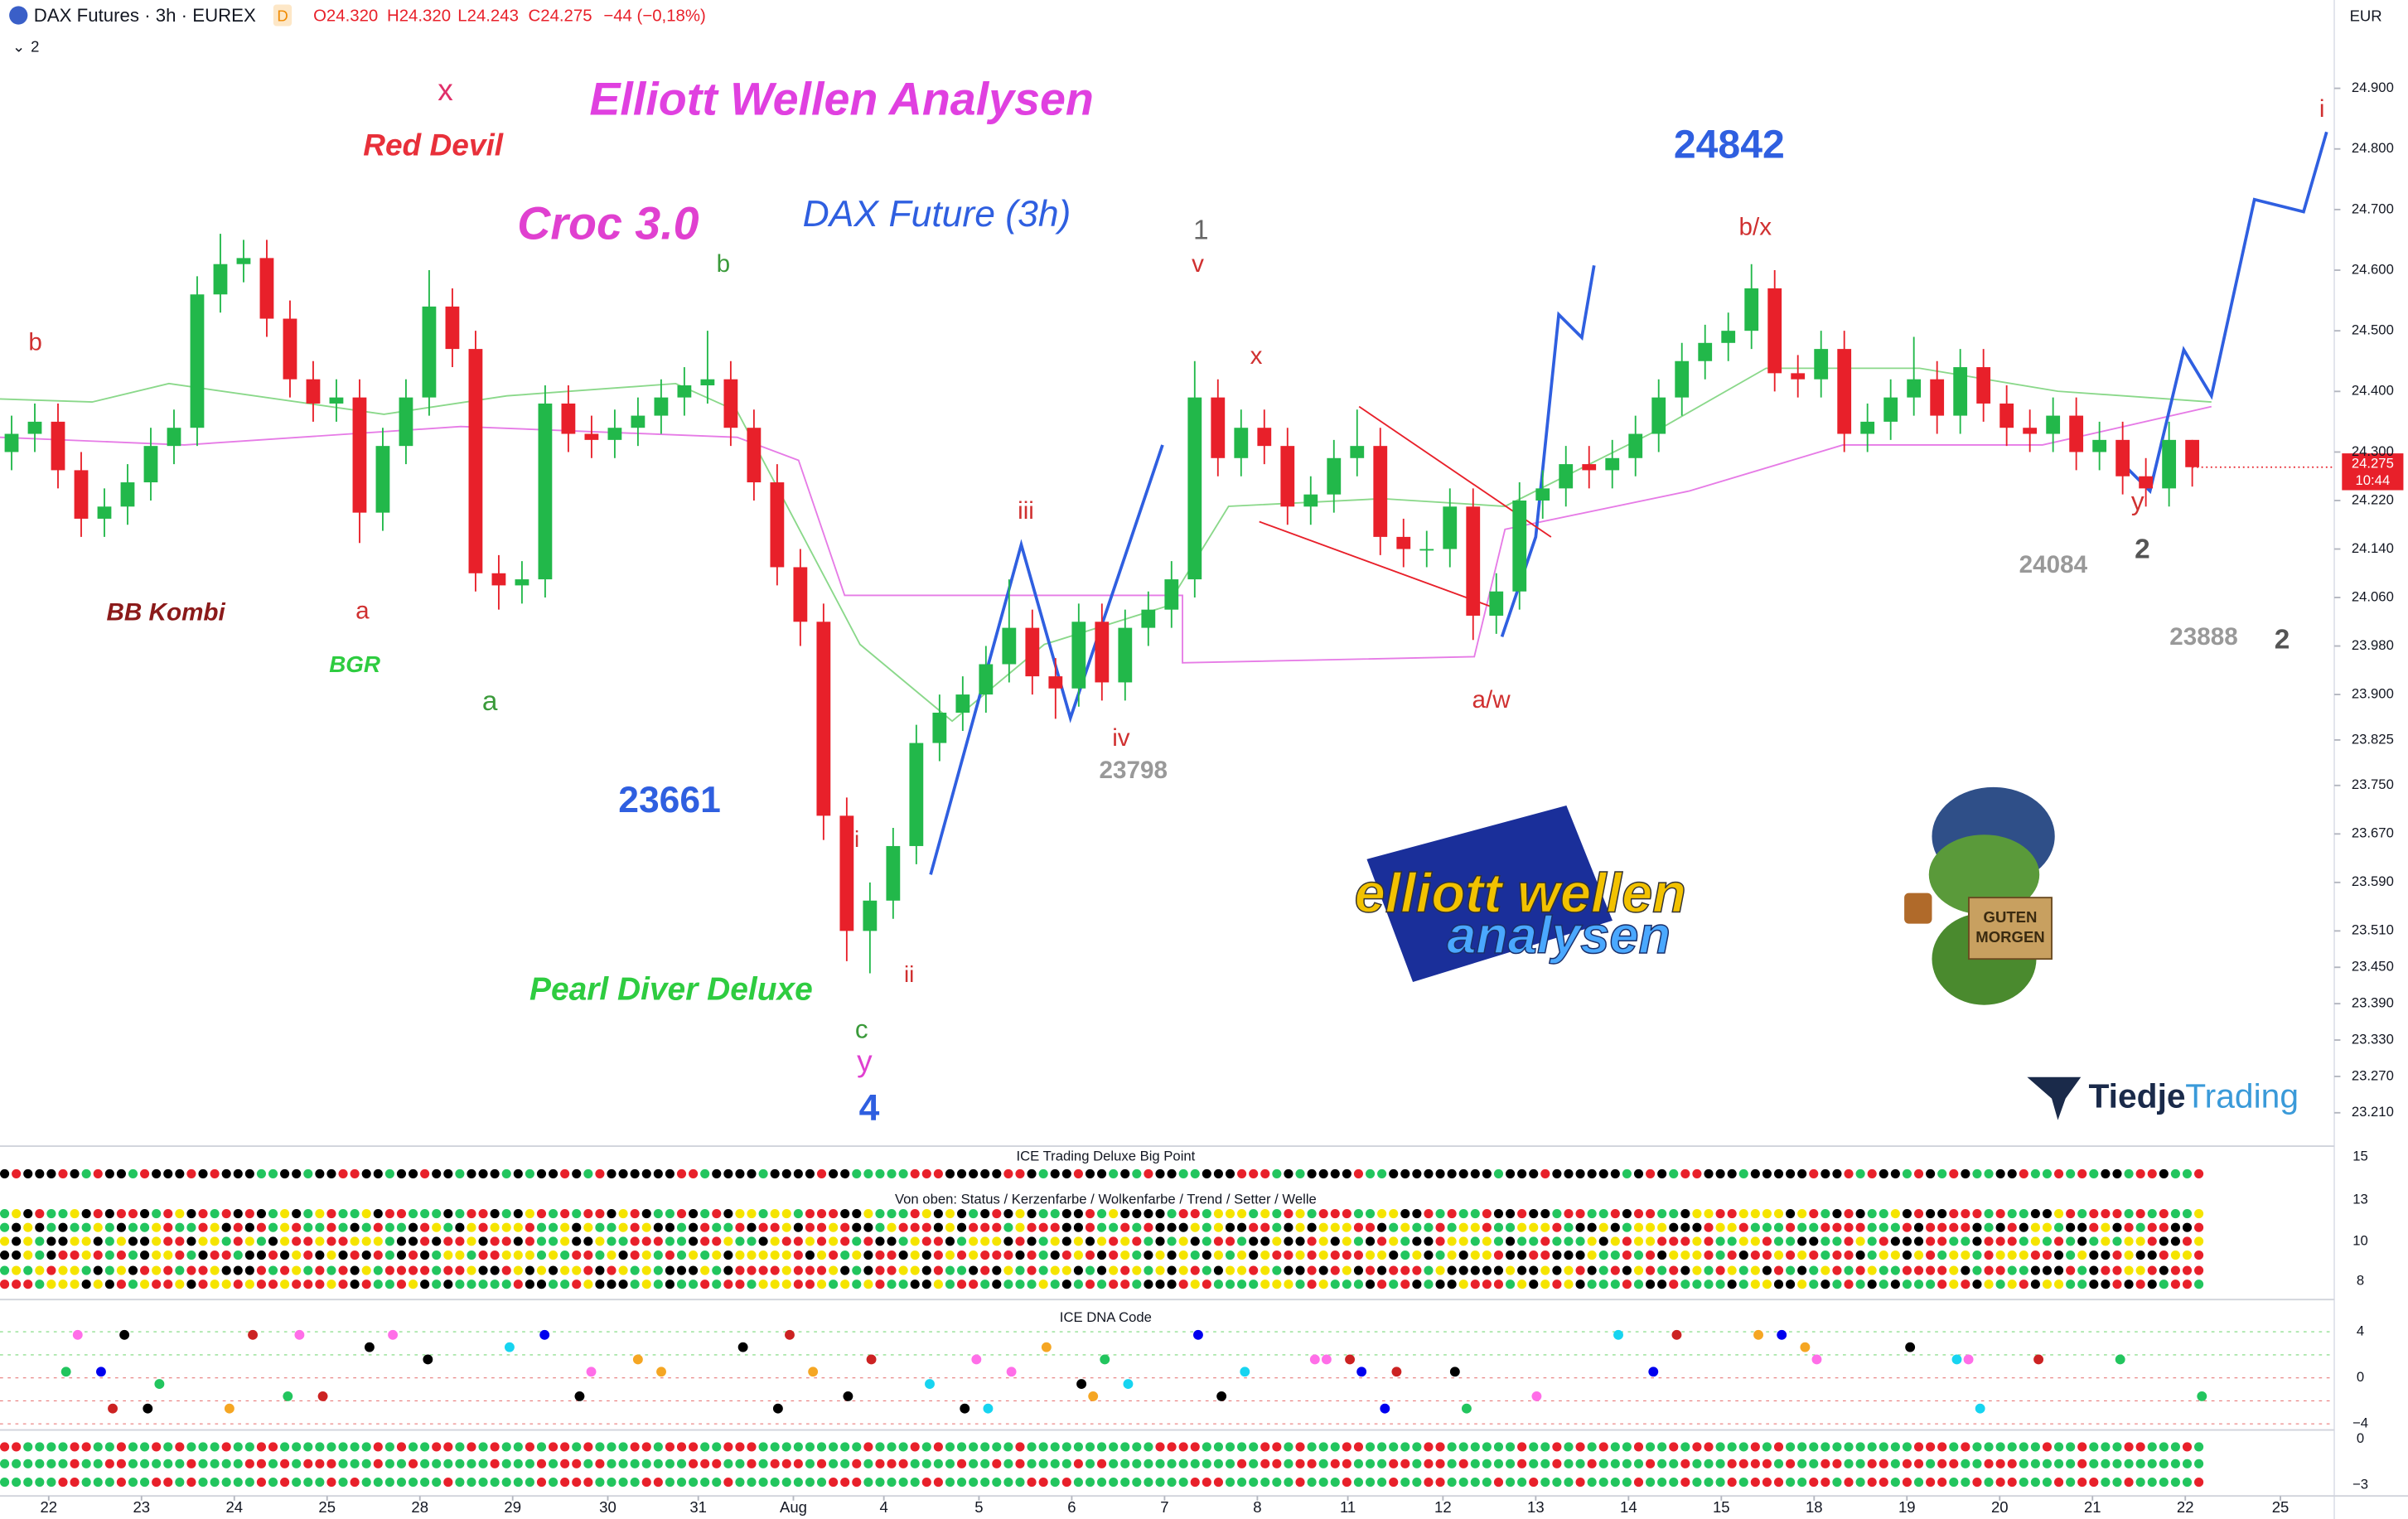 This screenshot has height=1519, width=2408. Describe the element at coordinates (1121, 738) in the screenshot. I see `wave-annotation: iv` at that location.